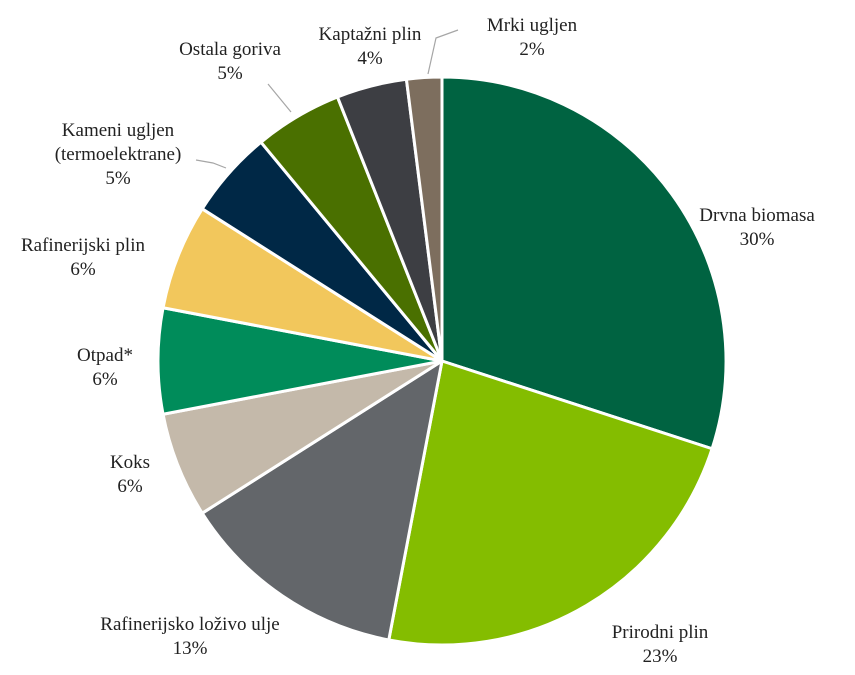 Image resolution: width=855 pixels, height=675 pixels. What do you see at coordinates (660, 645) in the screenshot?
I see `slice-label: Prirodni plin 23%` at bounding box center [660, 645].